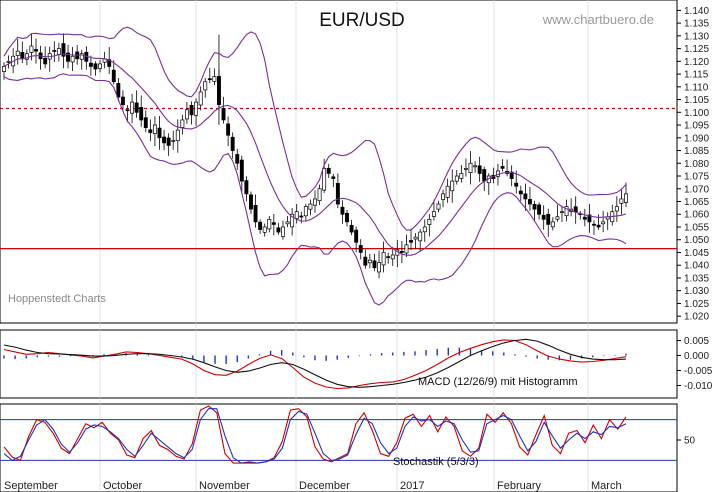 This screenshot has width=723, height=492. What do you see at coordinates (696, 291) in the screenshot?
I see `price-y-tick-label: 1.030` at bounding box center [696, 291].